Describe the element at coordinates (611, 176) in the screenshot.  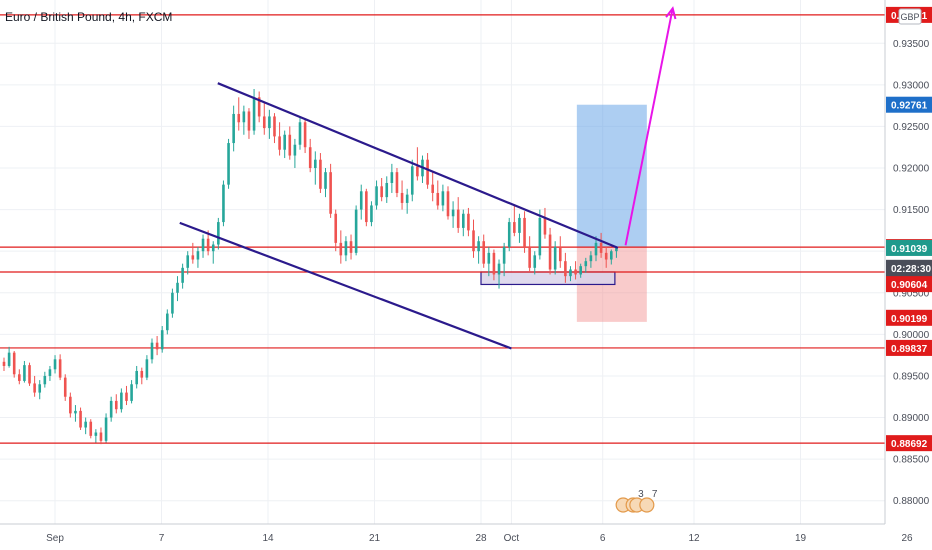
I see `target-zone` at that location.